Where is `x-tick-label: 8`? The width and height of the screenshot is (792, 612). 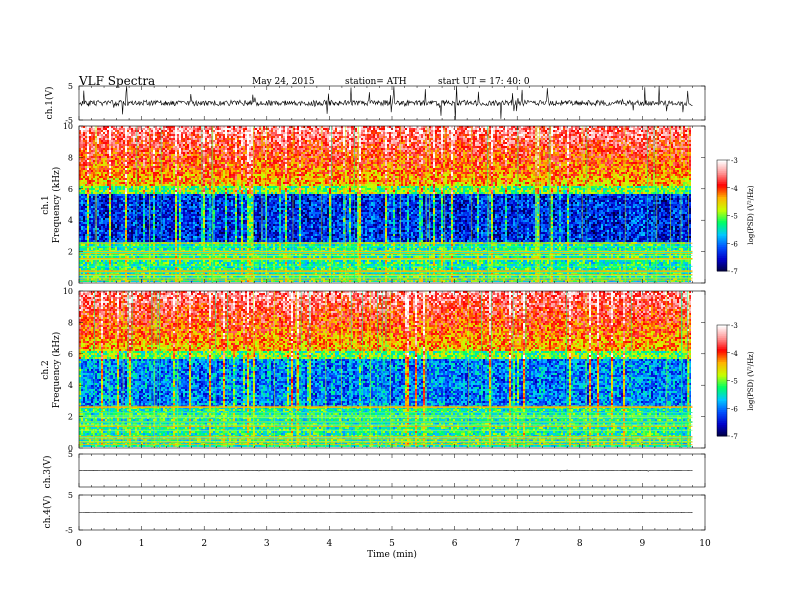 x-tick-label: 8 is located at coordinates (580, 544).